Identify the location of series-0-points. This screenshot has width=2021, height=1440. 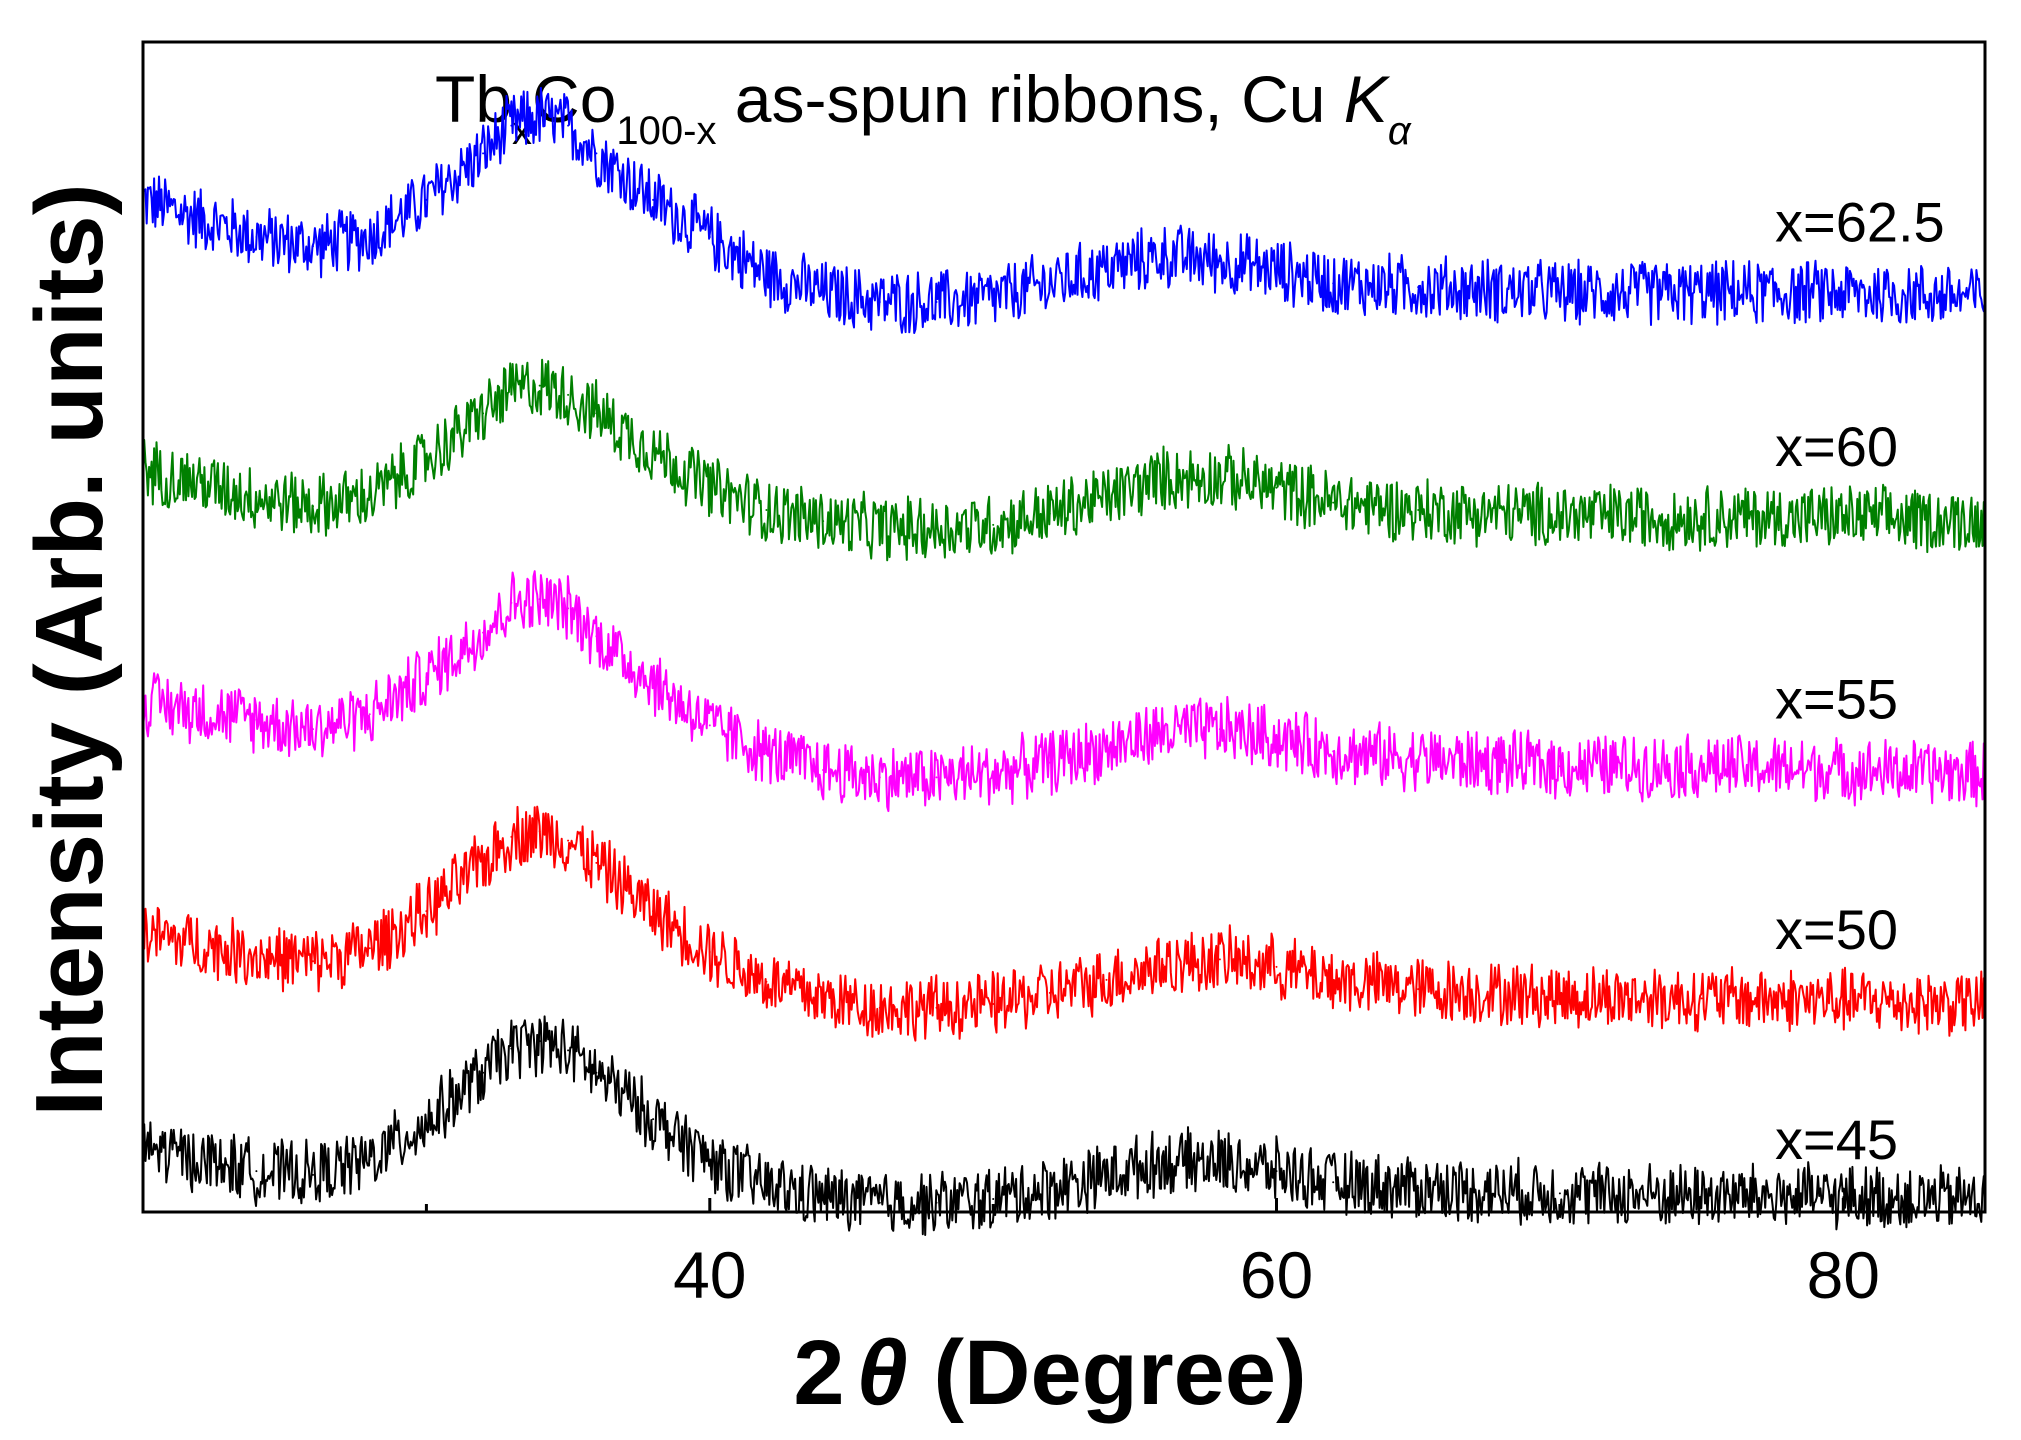
(1064, 209).